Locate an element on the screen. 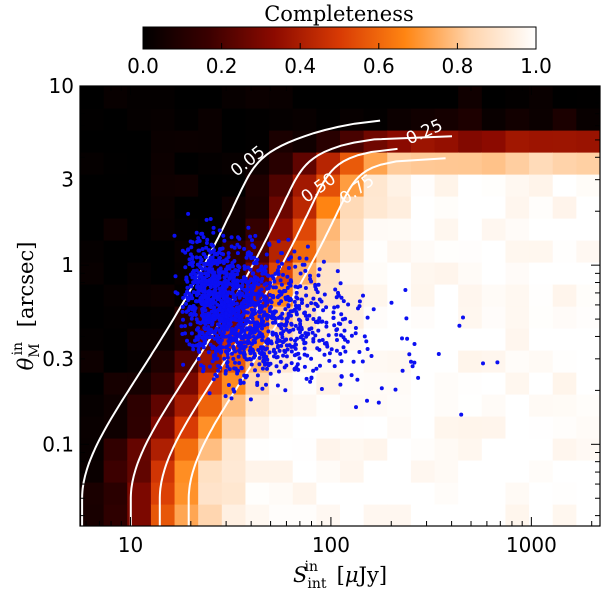 The height and width of the screenshot is (592, 601). colorbar-gradient is located at coordinates (339, 38).